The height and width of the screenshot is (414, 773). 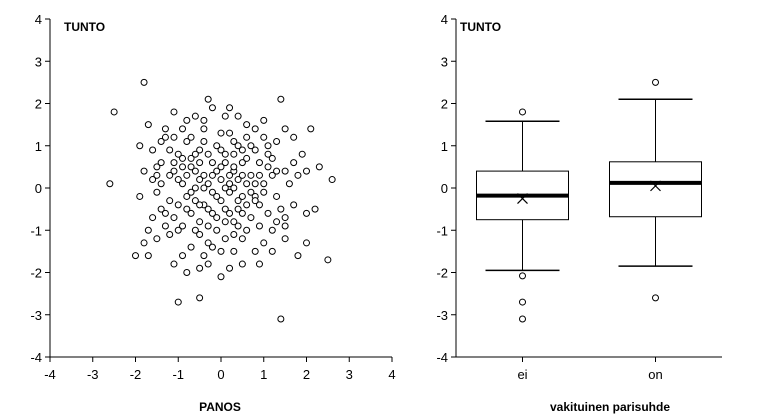 I want to click on scatter-y-tick-label: -4, so click(x=36, y=357).